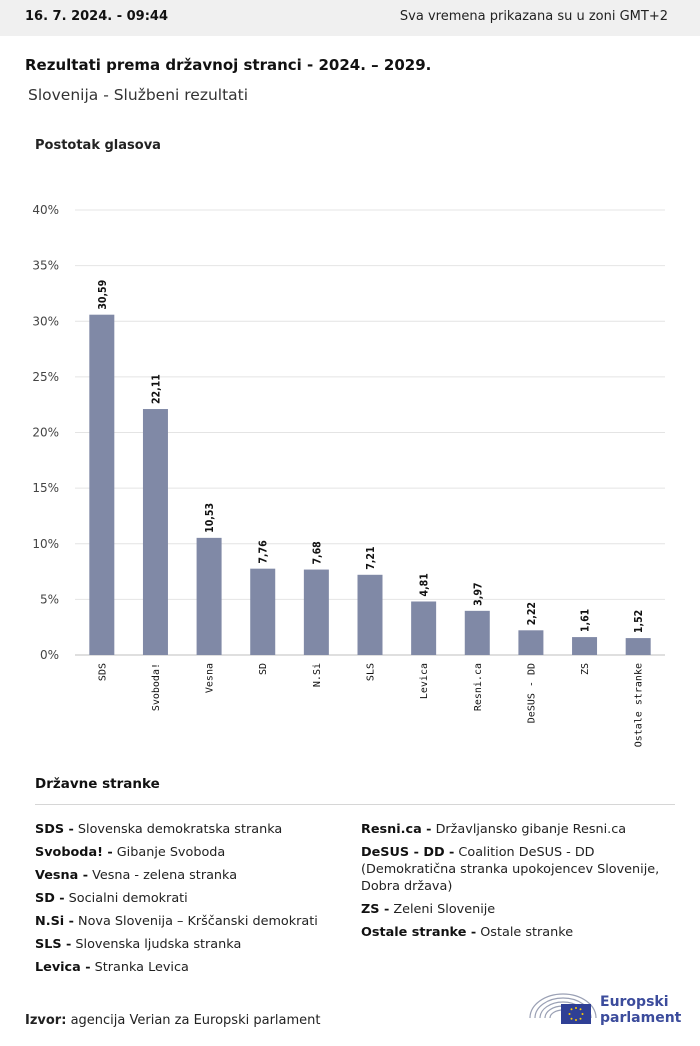 The width and height of the screenshot is (700, 1046). I want to click on legend-item: Resni.ca - Državljansko gibanje Resni.ca, so click(511, 829).